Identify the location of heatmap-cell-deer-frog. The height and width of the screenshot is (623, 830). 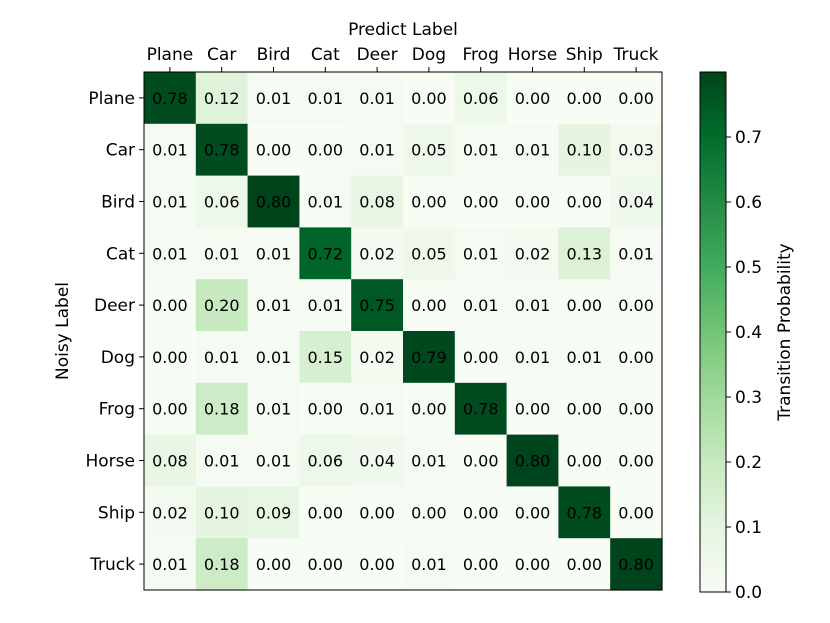
(481, 305).